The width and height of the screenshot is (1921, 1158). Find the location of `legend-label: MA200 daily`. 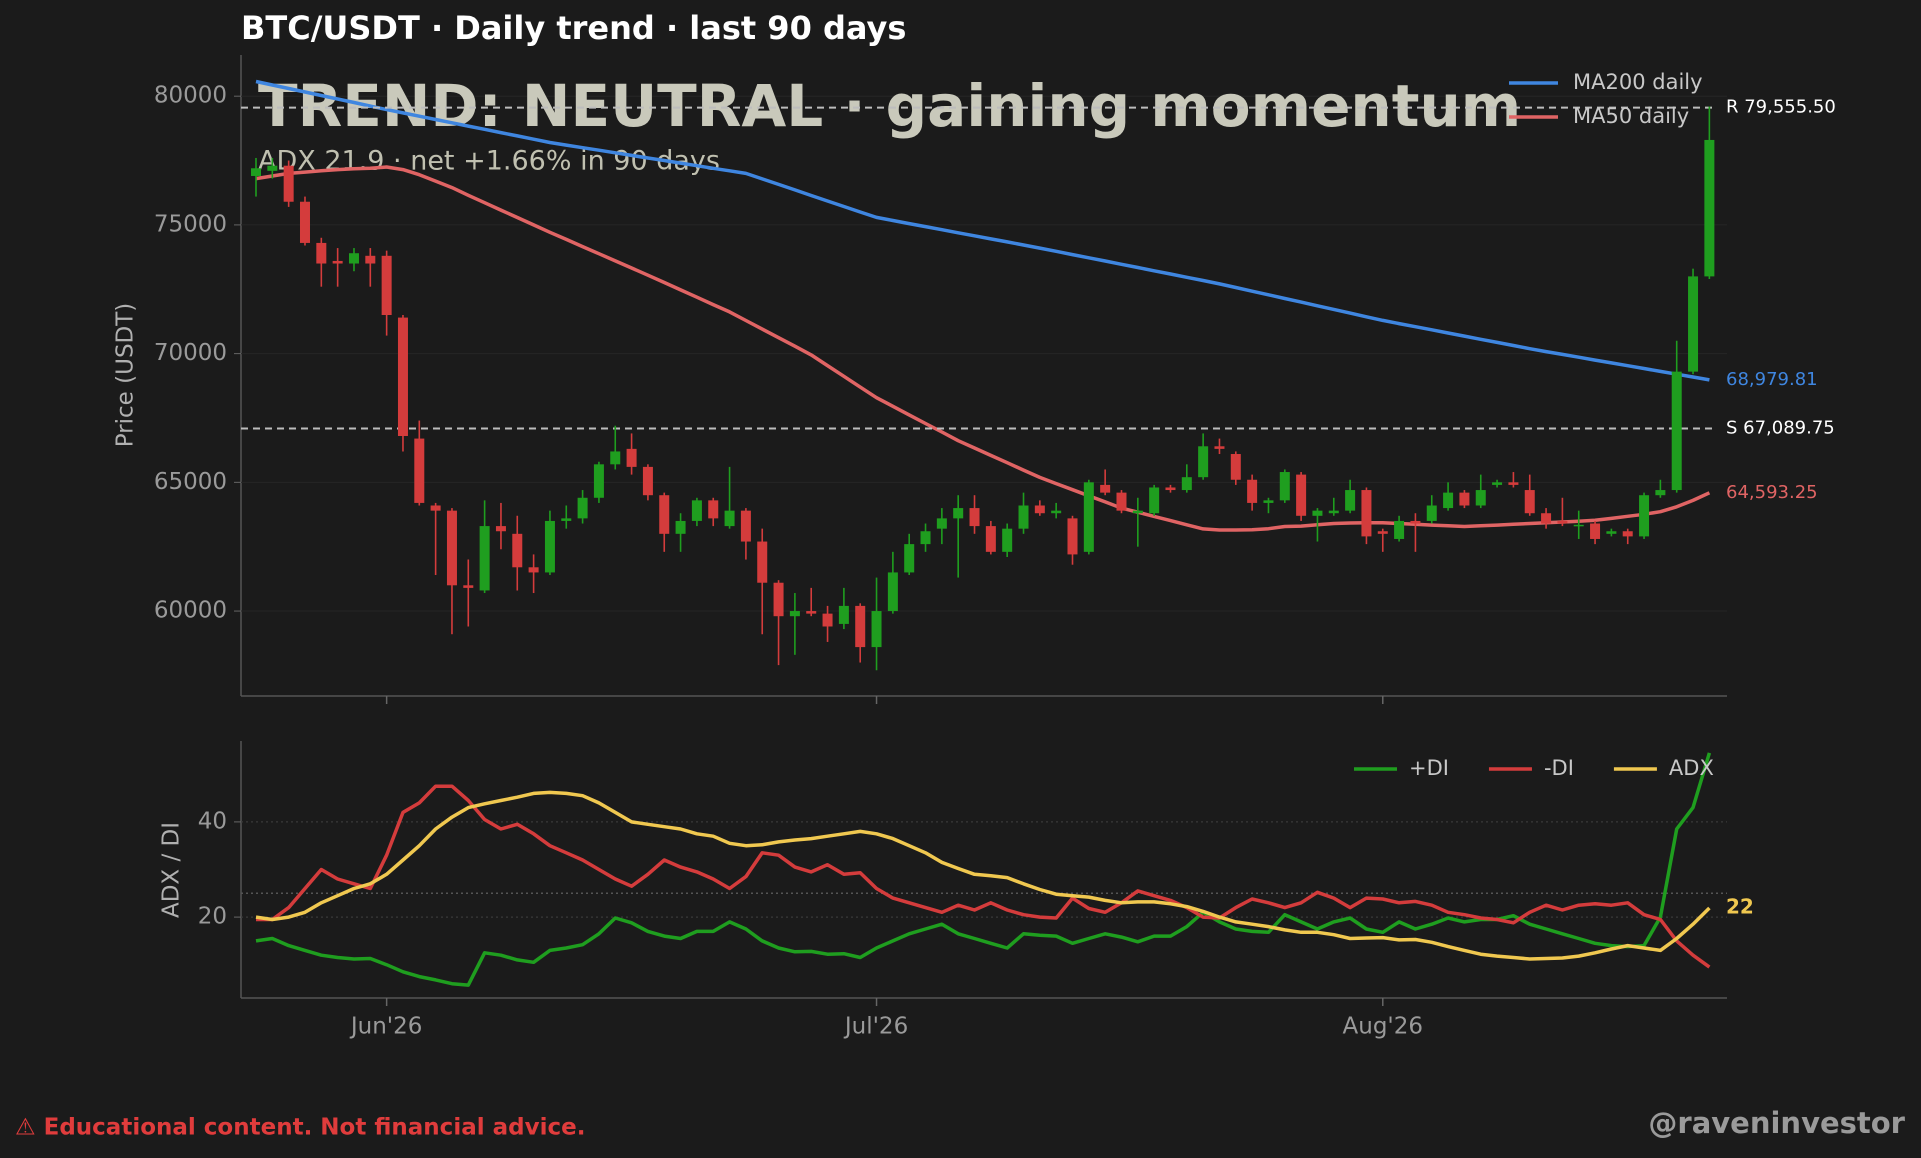

legend-label: MA200 daily is located at coordinates (1638, 82).